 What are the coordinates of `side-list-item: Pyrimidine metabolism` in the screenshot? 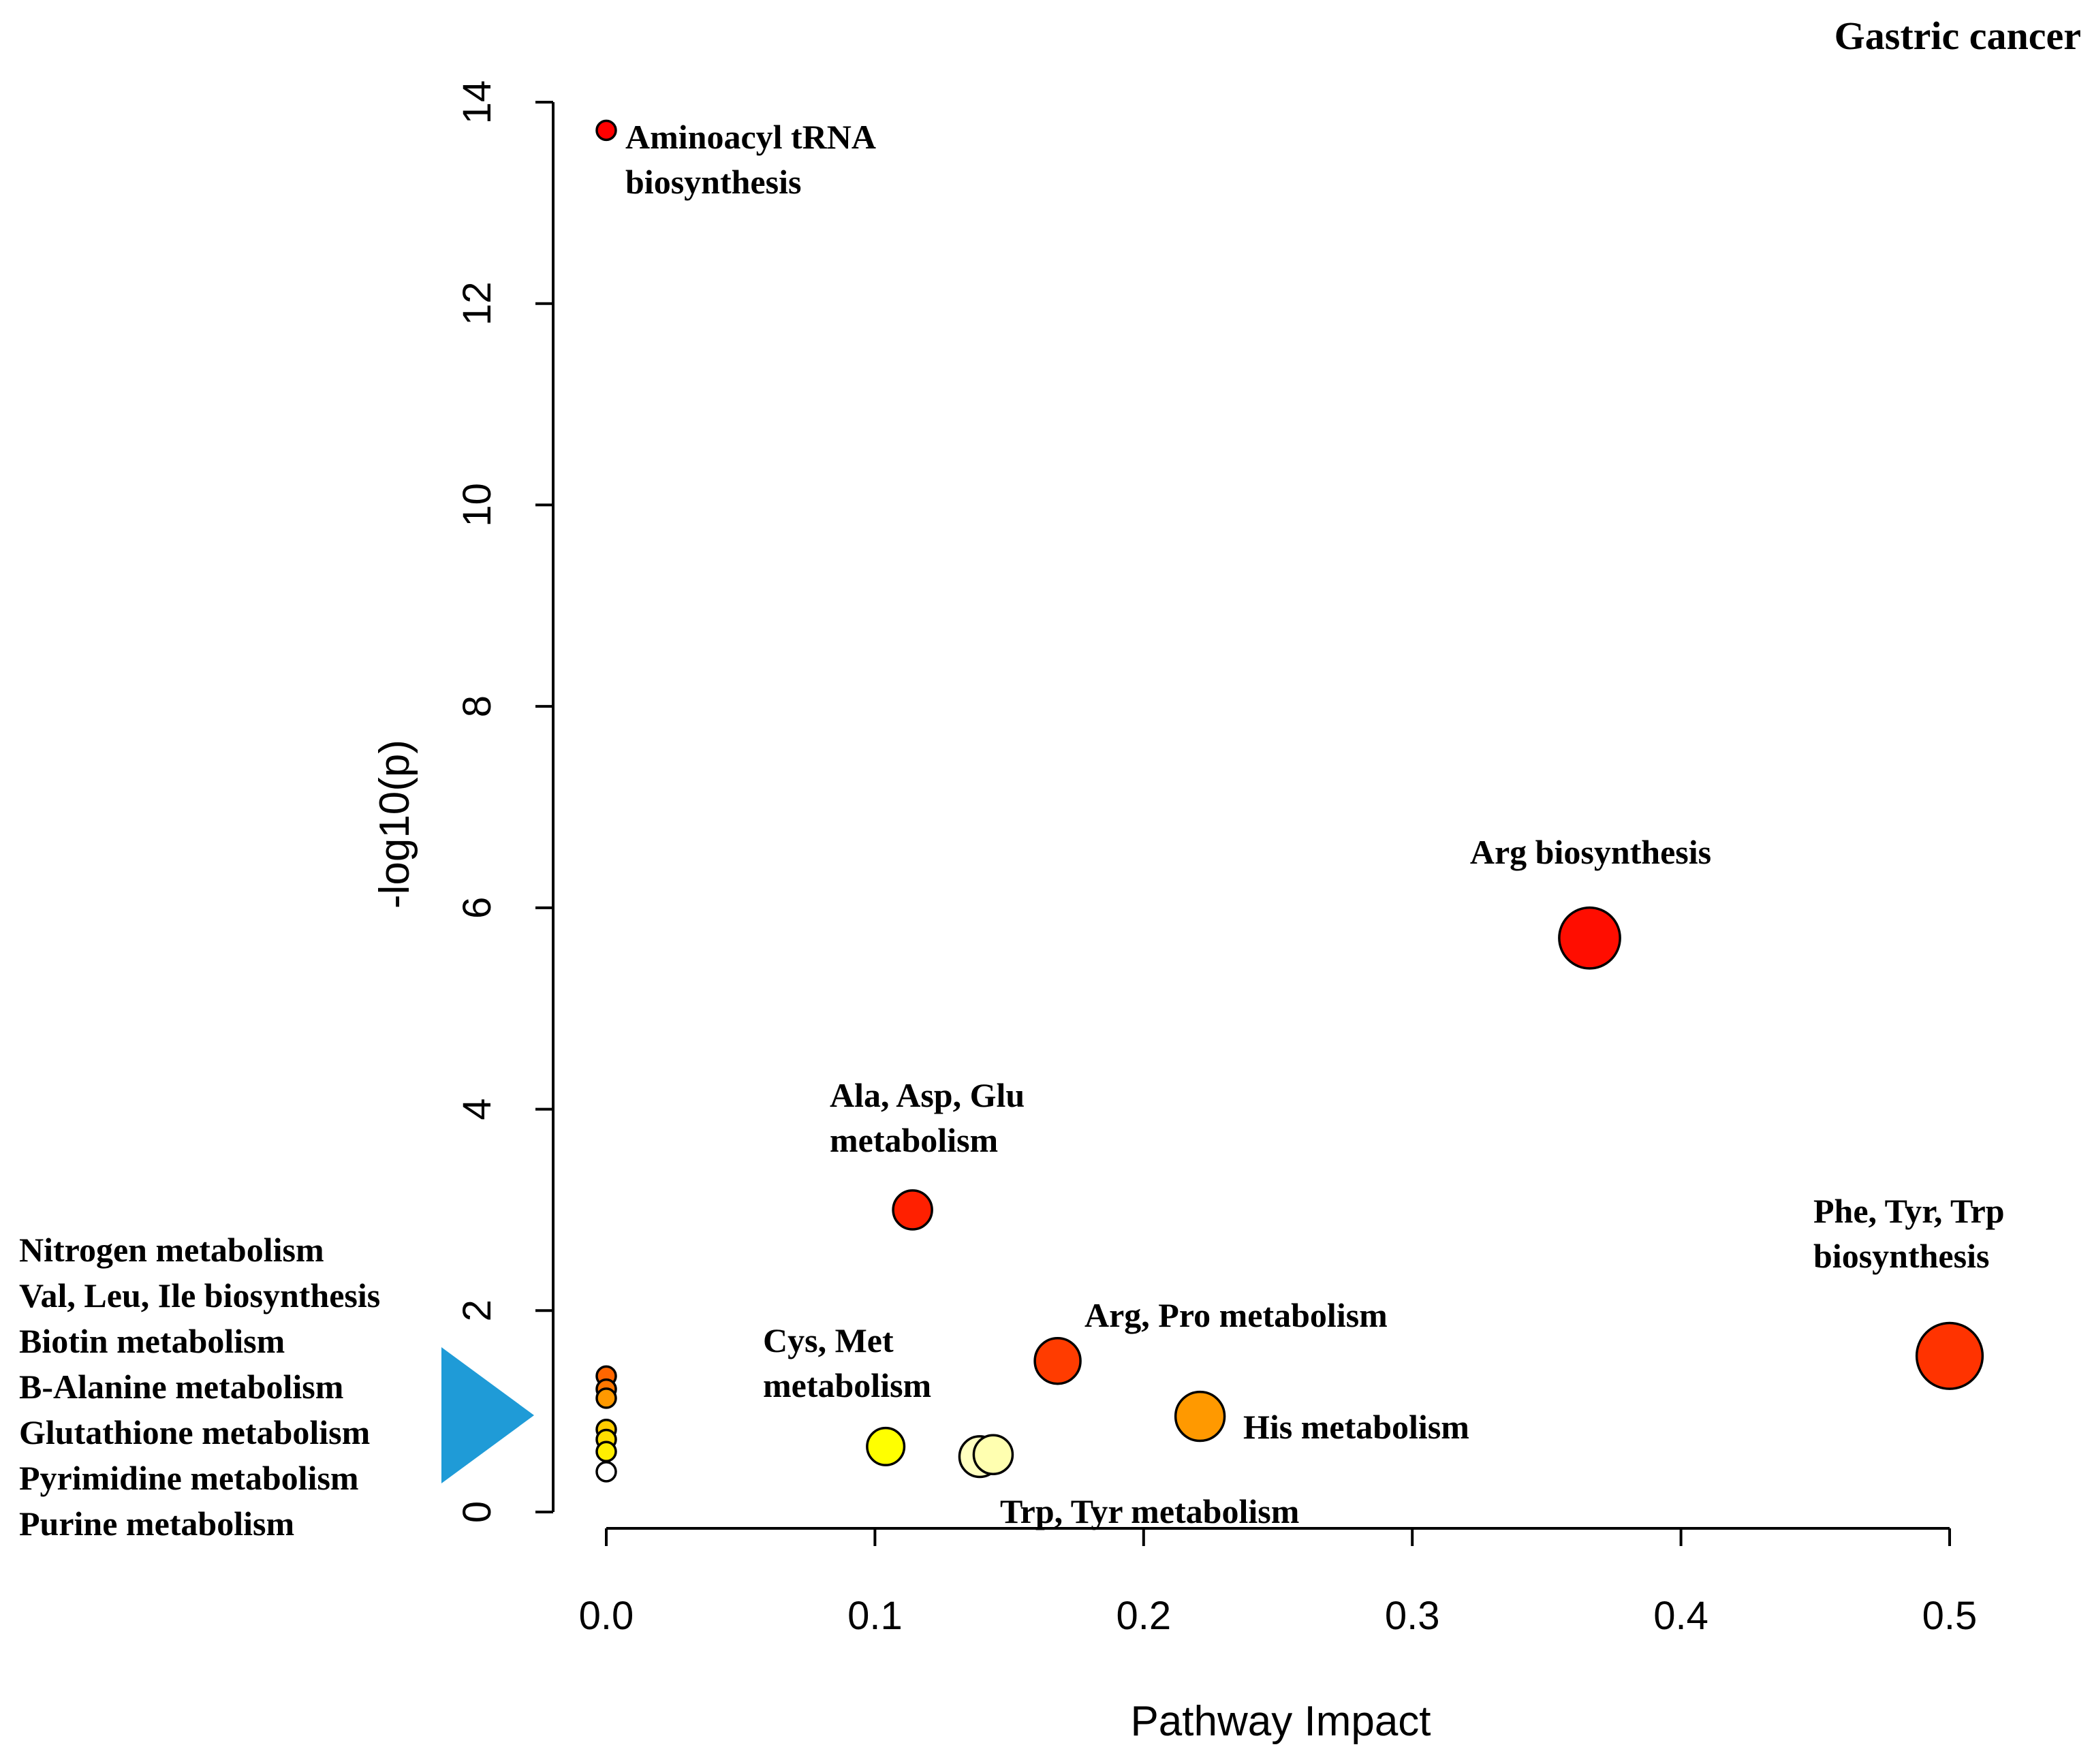 It's located at (189, 1478).